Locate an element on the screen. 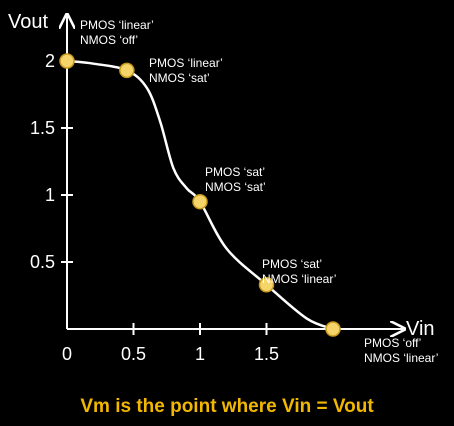 The height and width of the screenshot is (426, 454). x-tick-label: 1 is located at coordinates (200, 354).